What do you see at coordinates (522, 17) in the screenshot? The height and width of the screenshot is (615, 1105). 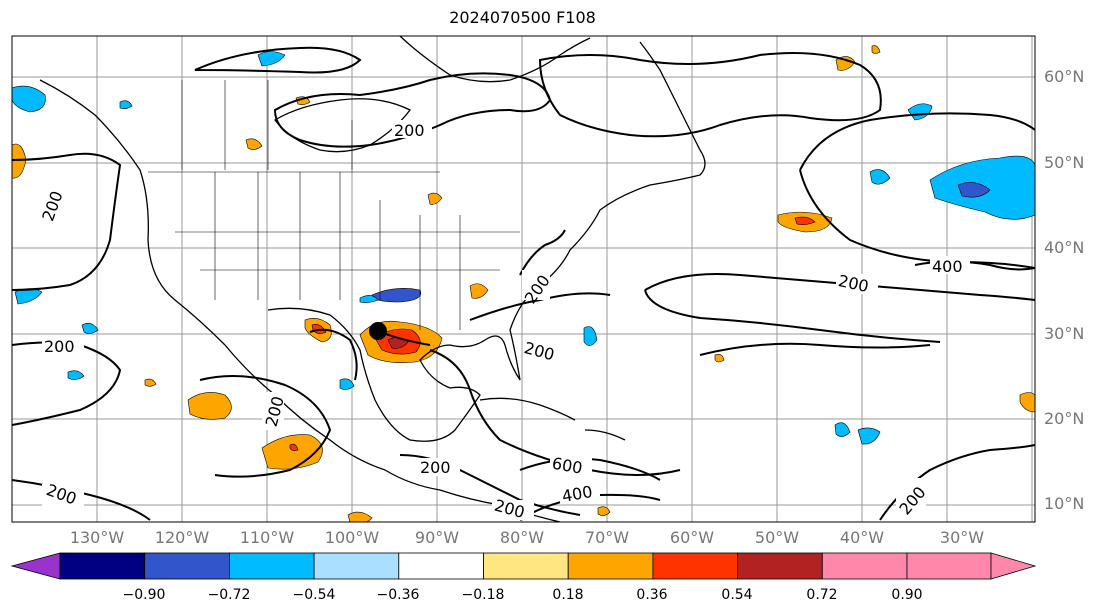 I see `map-title: 2024070500 F108` at bounding box center [522, 17].